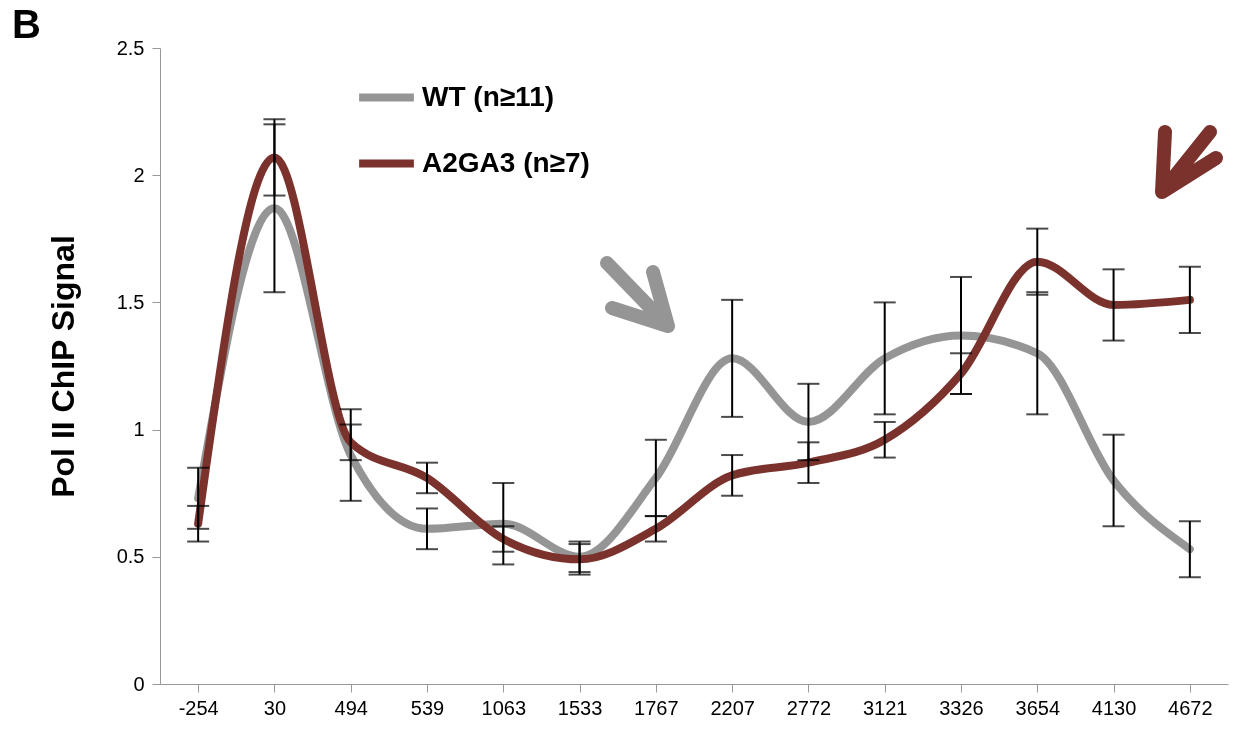  I want to click on x-tick-label: 494, so click(351, 707).